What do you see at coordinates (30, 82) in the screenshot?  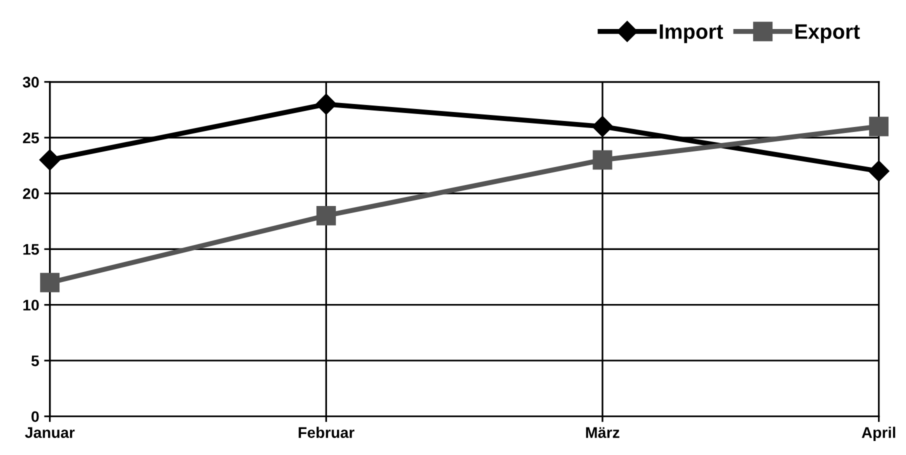 I see `y-tick-label: 30` at bounding box center [30, 82].